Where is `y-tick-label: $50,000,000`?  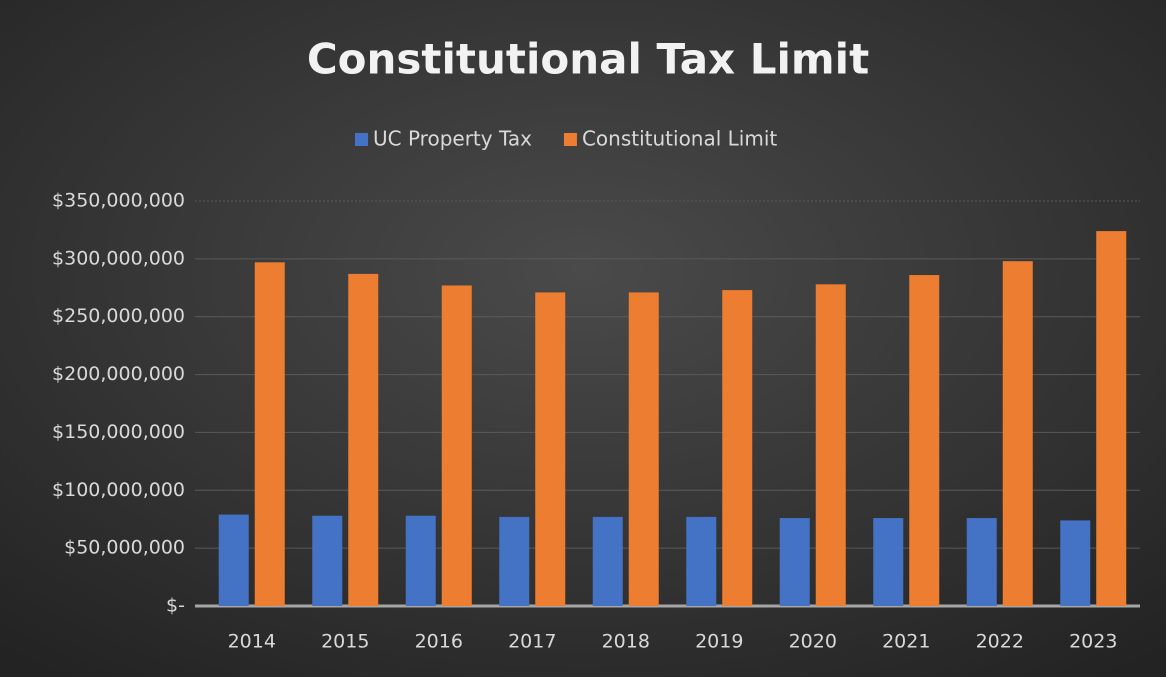 y-tick-label: $50,000,000 is located at coordinates (124, 548).